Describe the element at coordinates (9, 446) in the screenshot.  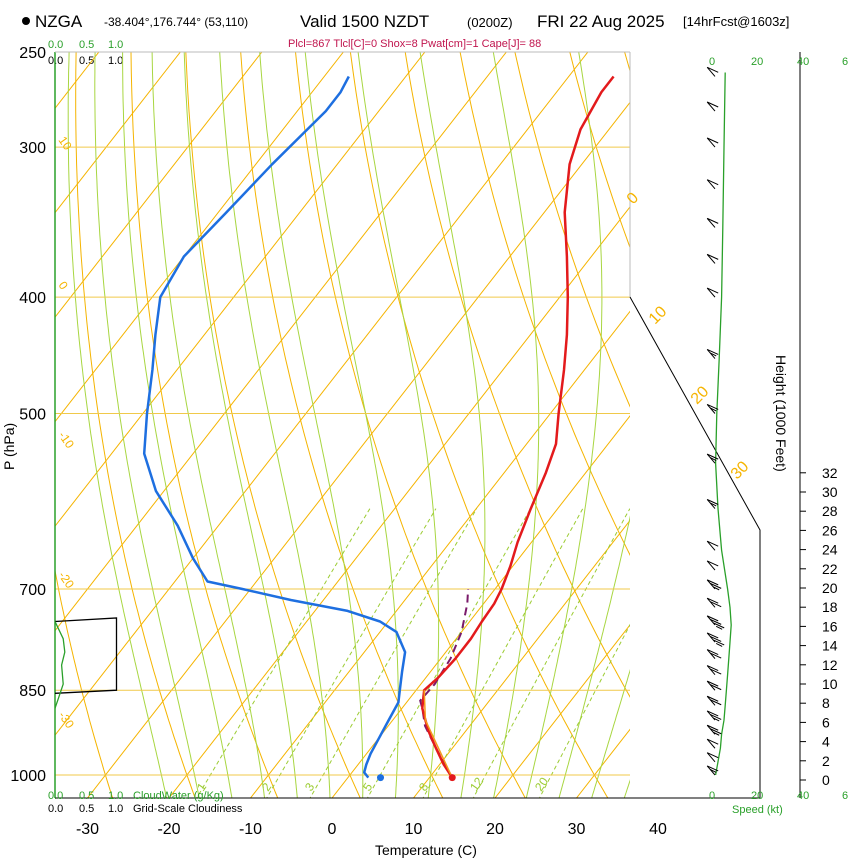
I see `y-axis-title: P (hPa)` at that location.